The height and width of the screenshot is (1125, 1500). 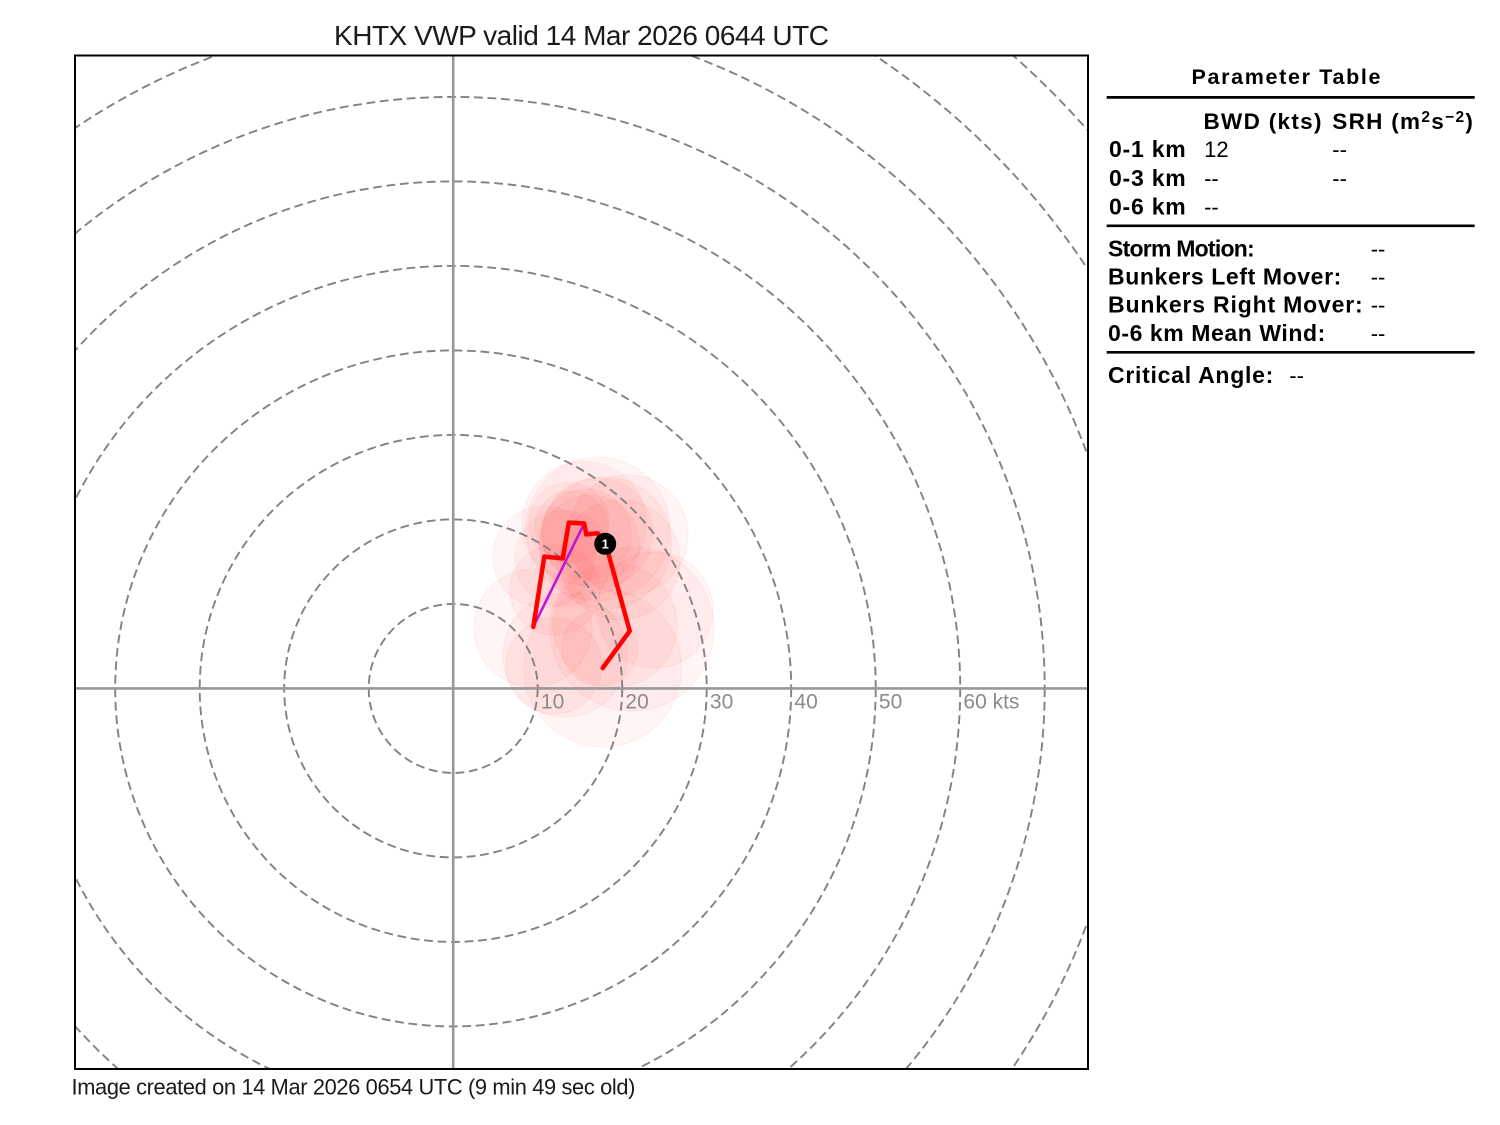 I want to click on svg-text: Bunkers Right Mover:, so click(x=1235, y=305).